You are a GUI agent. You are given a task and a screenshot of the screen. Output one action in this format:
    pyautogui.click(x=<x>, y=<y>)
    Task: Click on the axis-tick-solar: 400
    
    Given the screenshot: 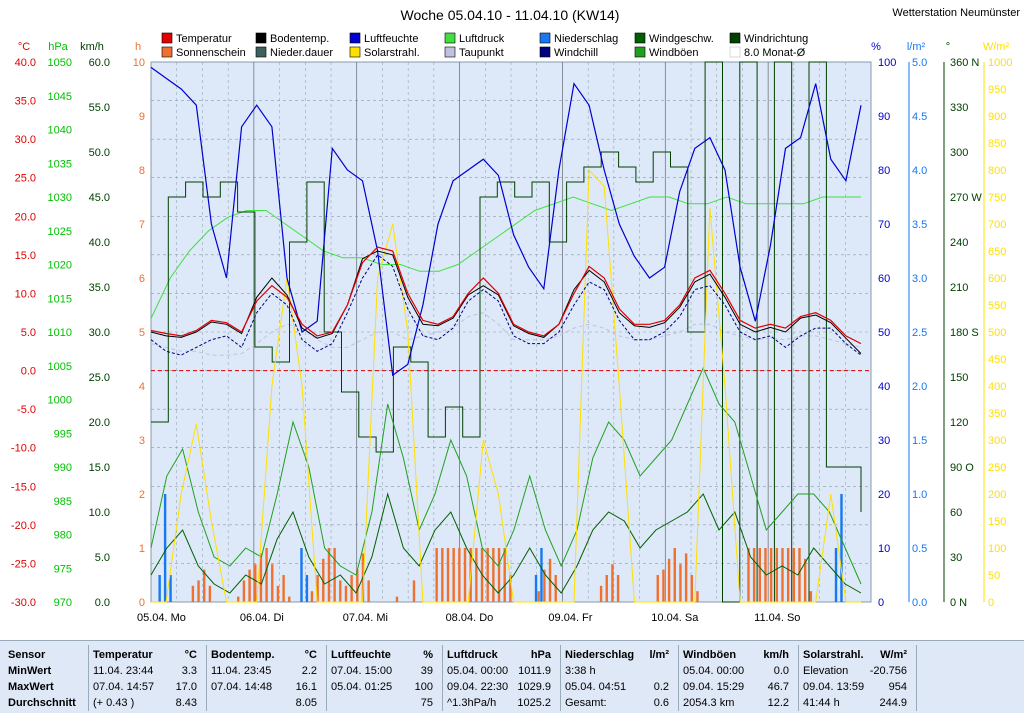 What is the action you would take?
    pyautogui.click(x=997, y=387)
    